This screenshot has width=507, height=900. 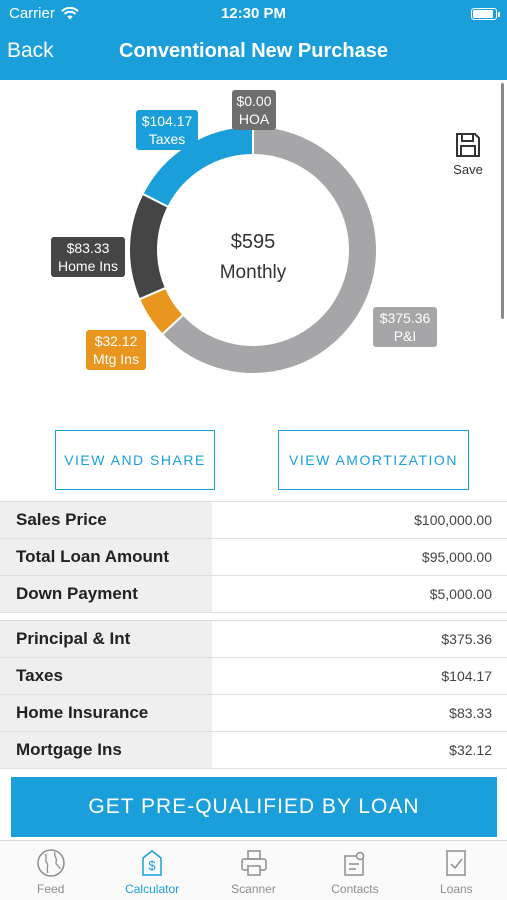 What do you see at coordinates (50, 863) in the screenshot?
I see `globe-icon` at bounding box center [50, 863].